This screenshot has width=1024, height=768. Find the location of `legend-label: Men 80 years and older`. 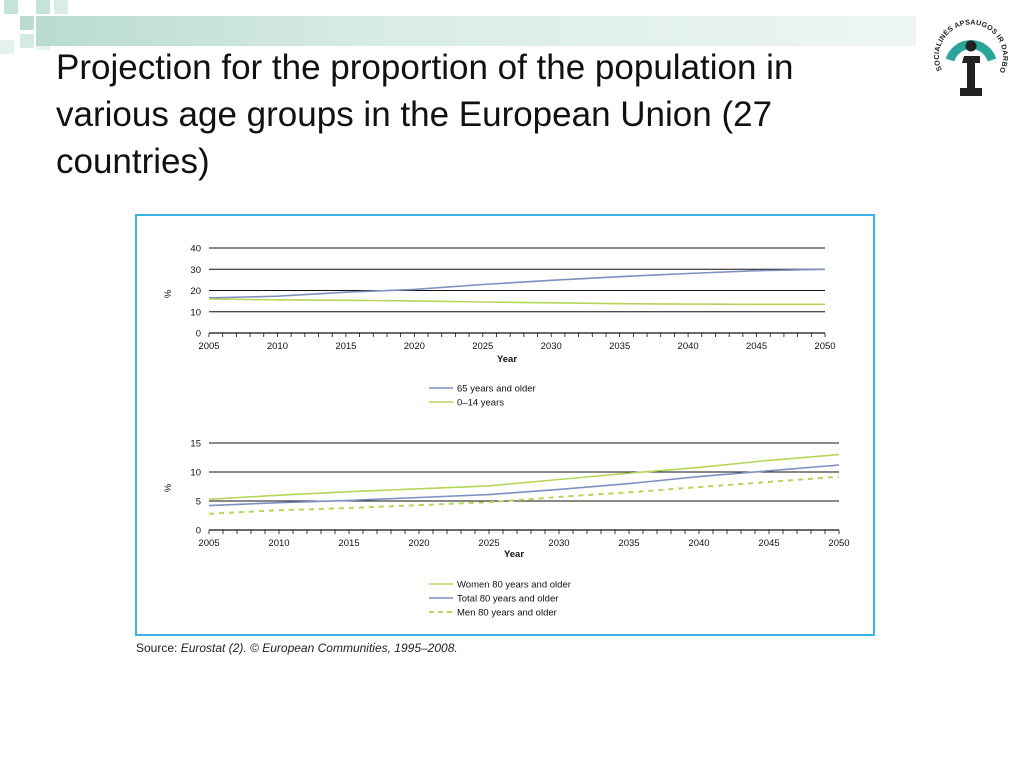

legend-label: Men 80 years and older is located at coordinates (507, 613).